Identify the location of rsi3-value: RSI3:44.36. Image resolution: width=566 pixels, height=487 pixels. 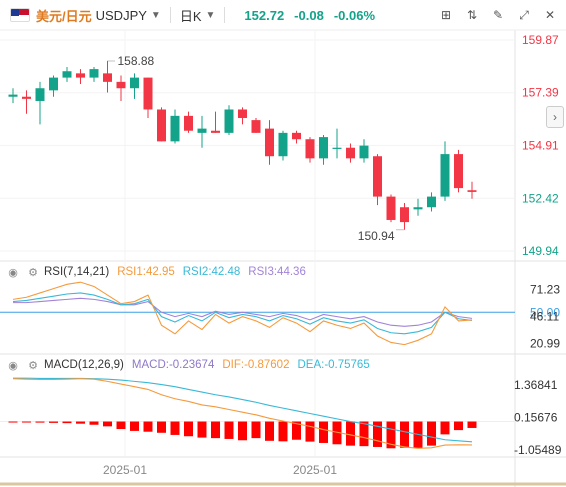
(277, 272).